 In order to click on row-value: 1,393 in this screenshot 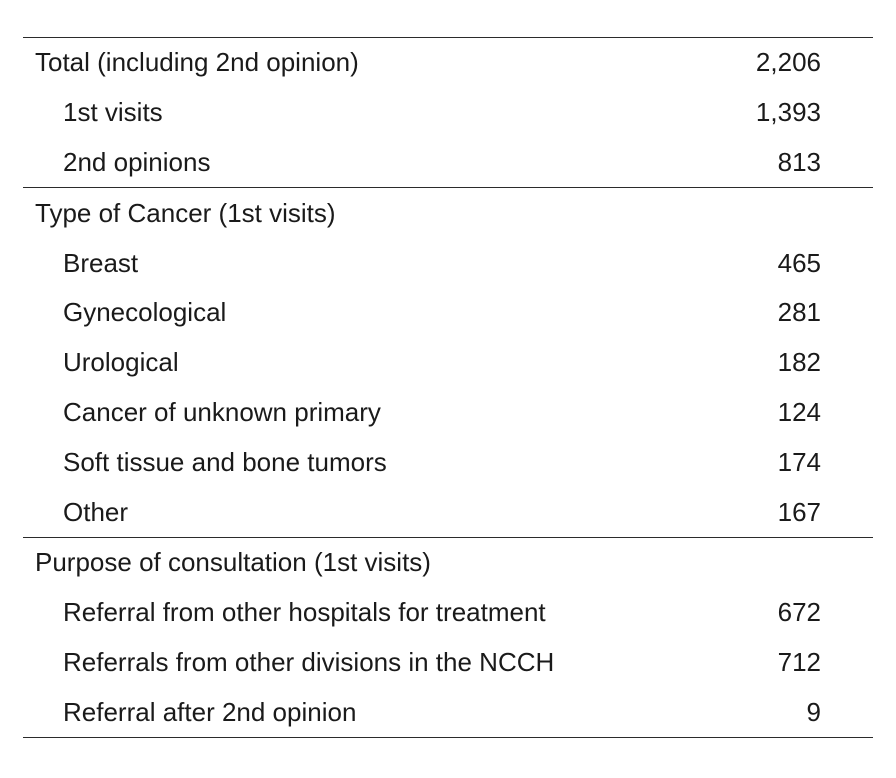, I will do `click(788, 112)`.